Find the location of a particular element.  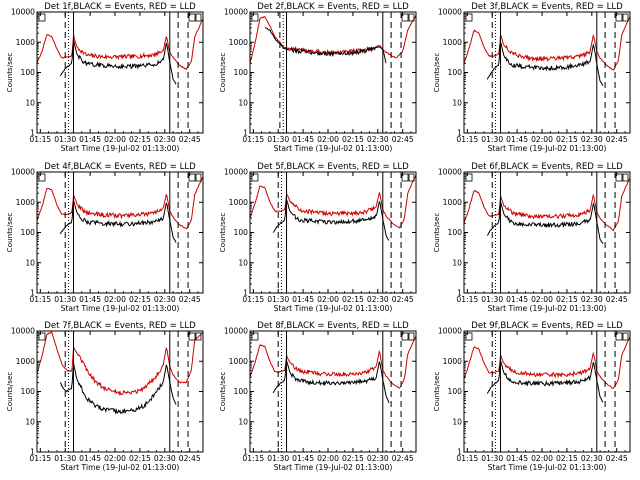

panel-title: Det 8f,BLACK = Events, RED = LLD is located at coordinates (333, 326).